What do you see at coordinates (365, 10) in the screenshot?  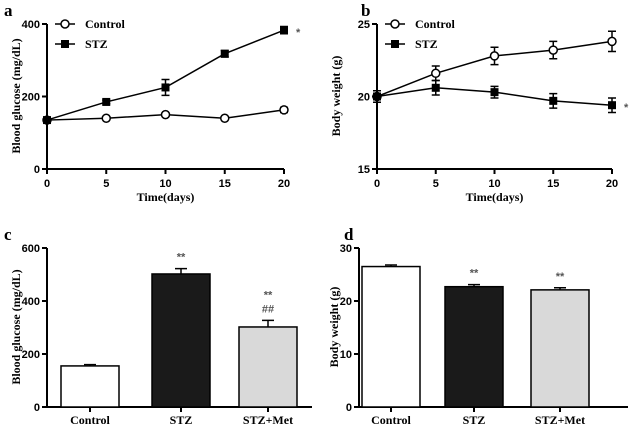 I see `panel-label: b` at bounding box center [365, 10].